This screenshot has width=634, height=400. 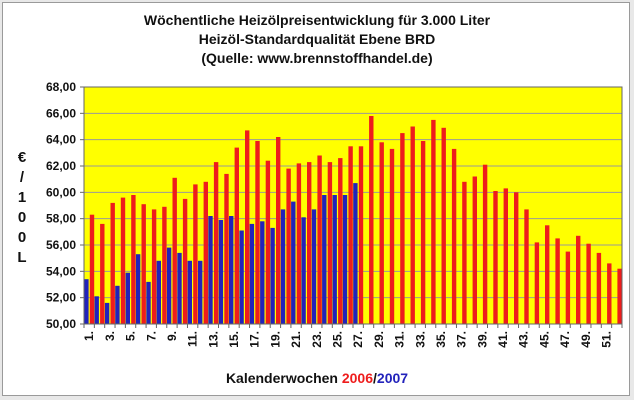 What do you see at coordinates (61, 113) in the screenshot?
I see `y-tick-label: 66,00` at bounding box center [61, 113].